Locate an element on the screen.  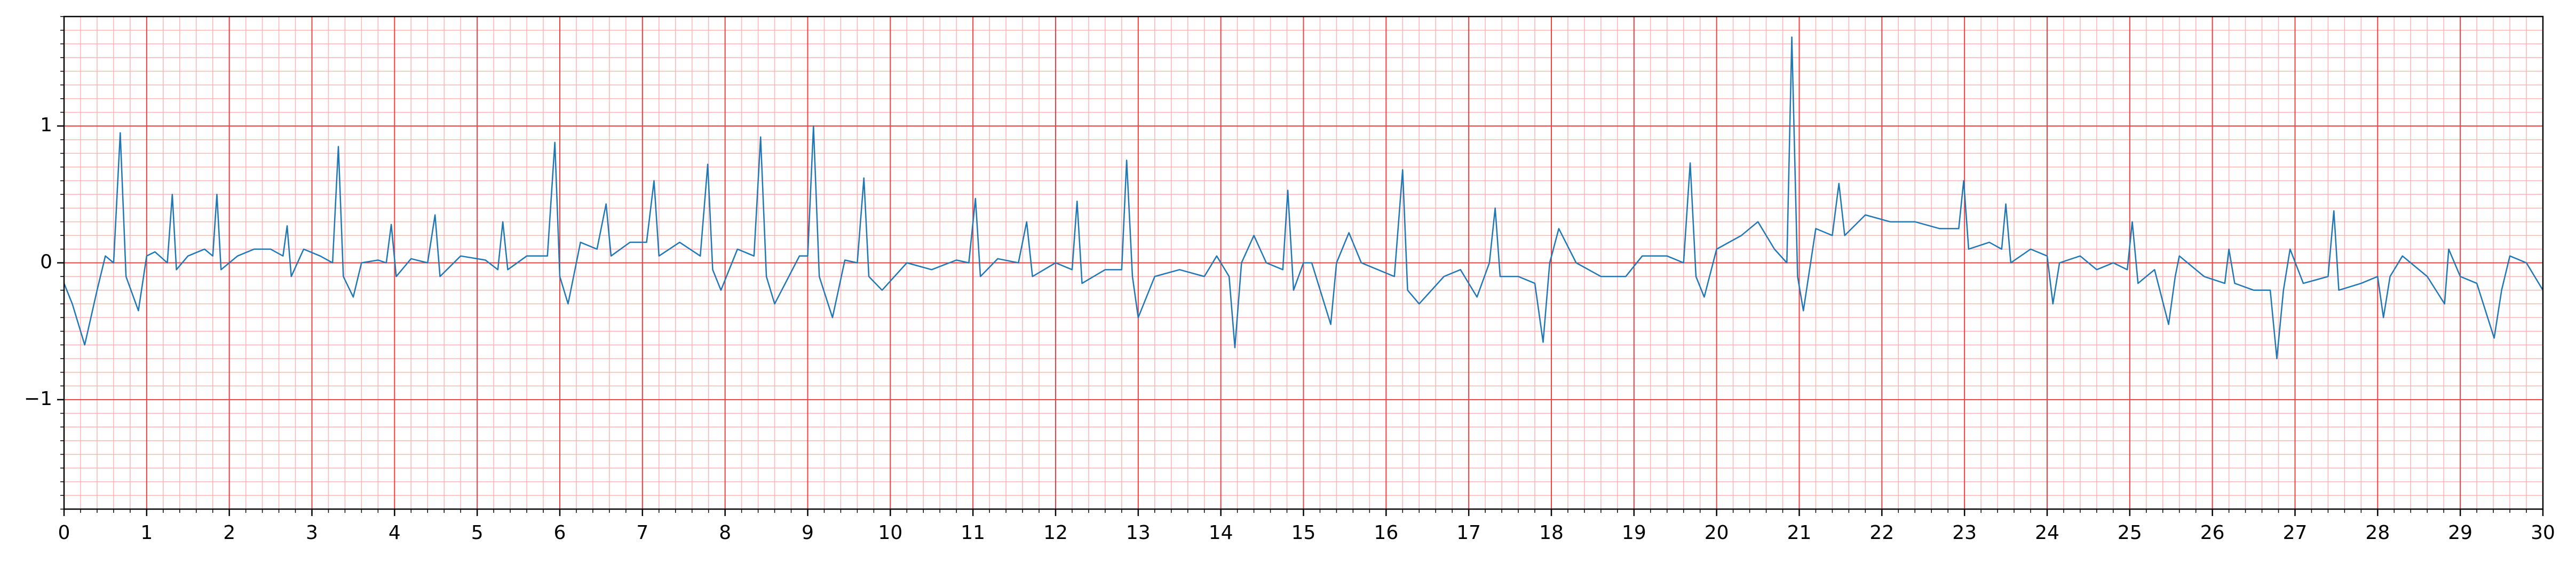
x-tick-label: 17 is located at coordinates (1468, 533).